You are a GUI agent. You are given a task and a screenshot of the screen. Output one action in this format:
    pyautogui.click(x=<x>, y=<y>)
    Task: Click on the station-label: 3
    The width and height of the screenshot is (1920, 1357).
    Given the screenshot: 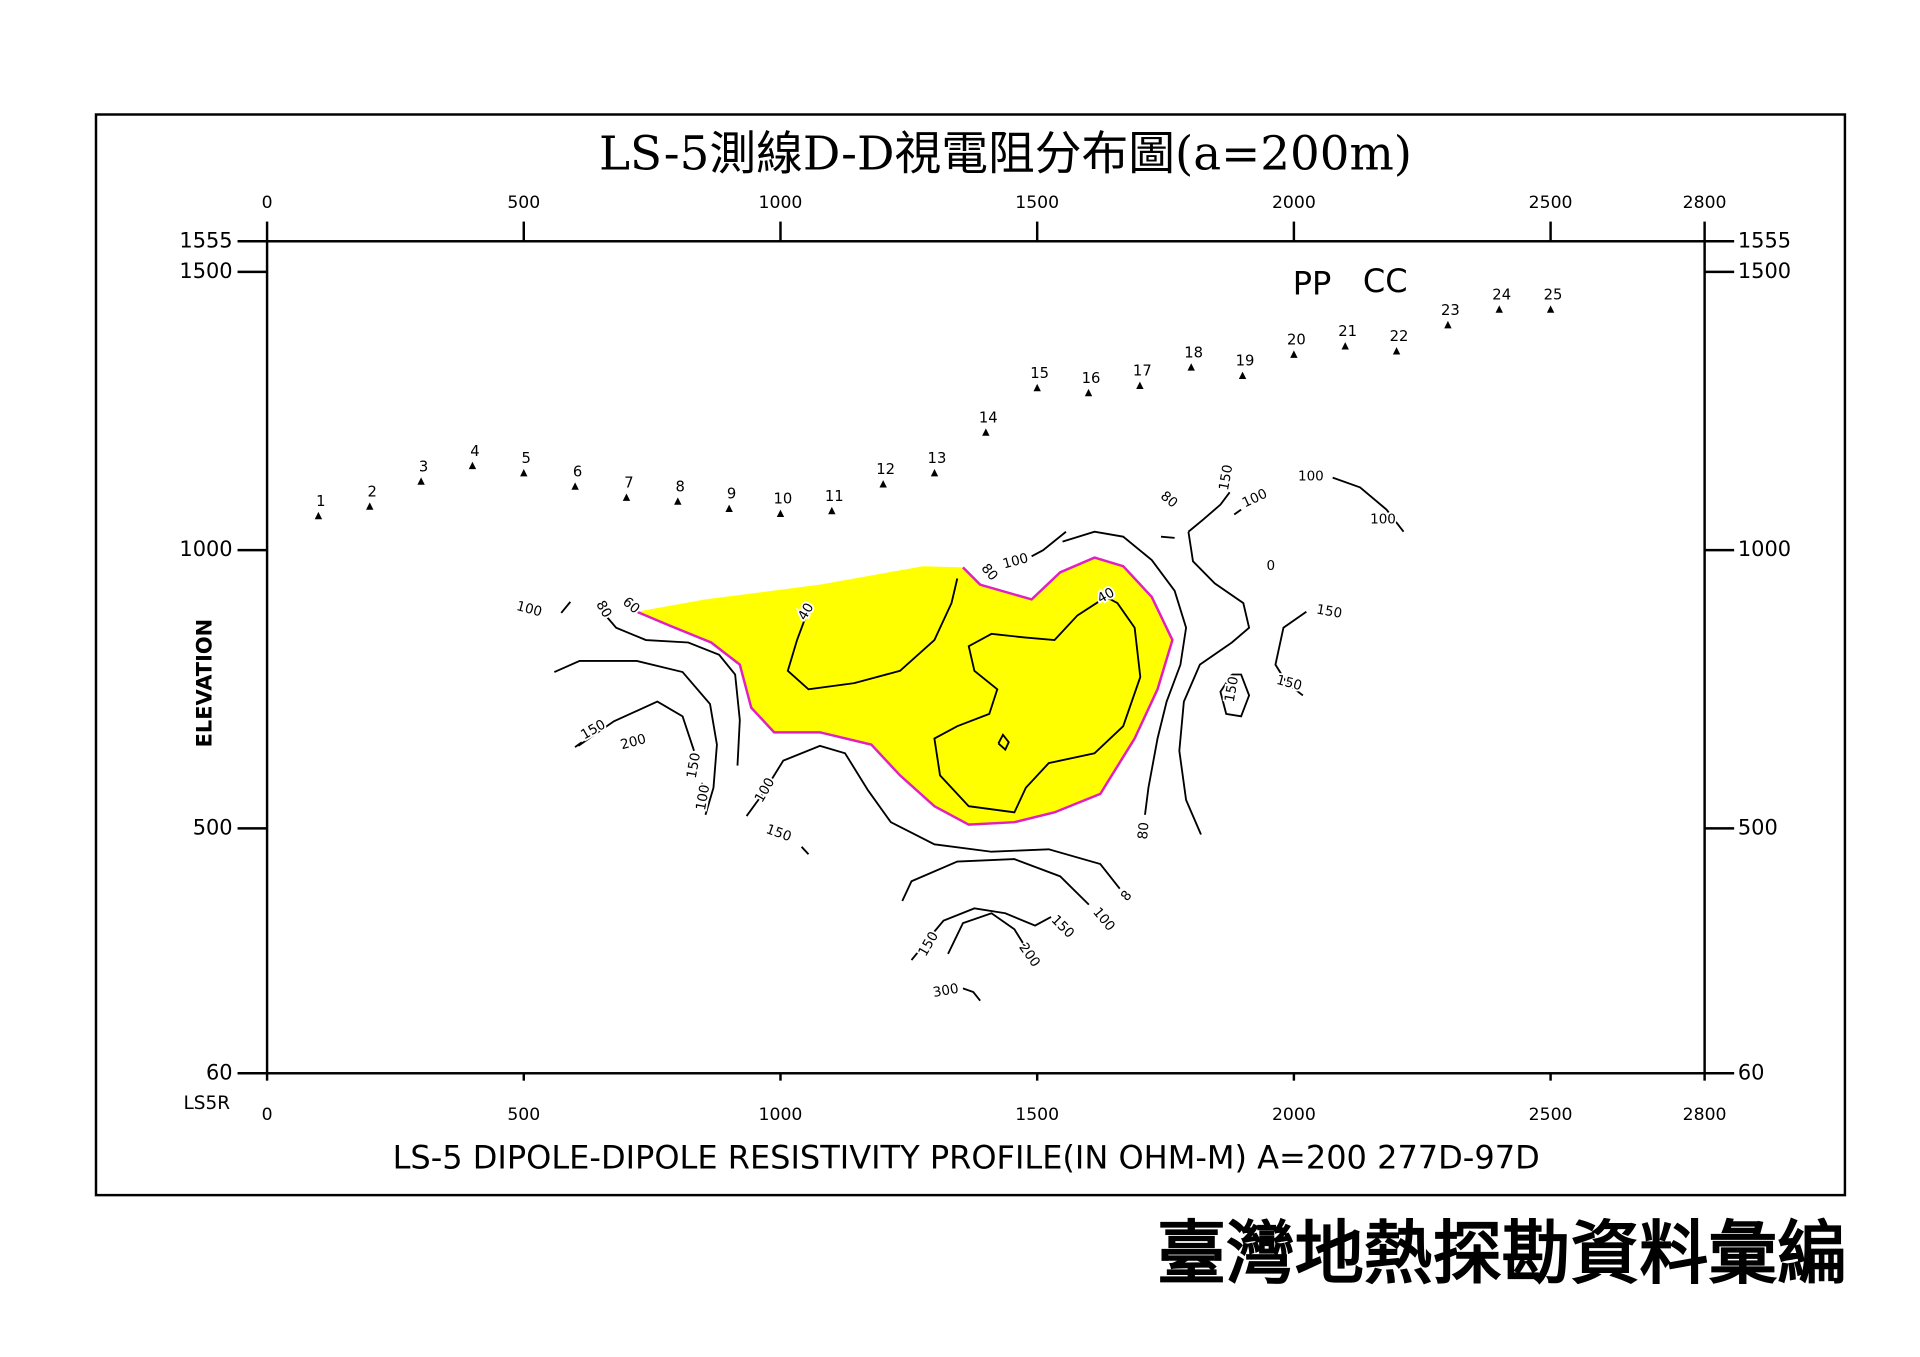 What is the action you would take?
    pyautogui.click(x=423, y=466)
    